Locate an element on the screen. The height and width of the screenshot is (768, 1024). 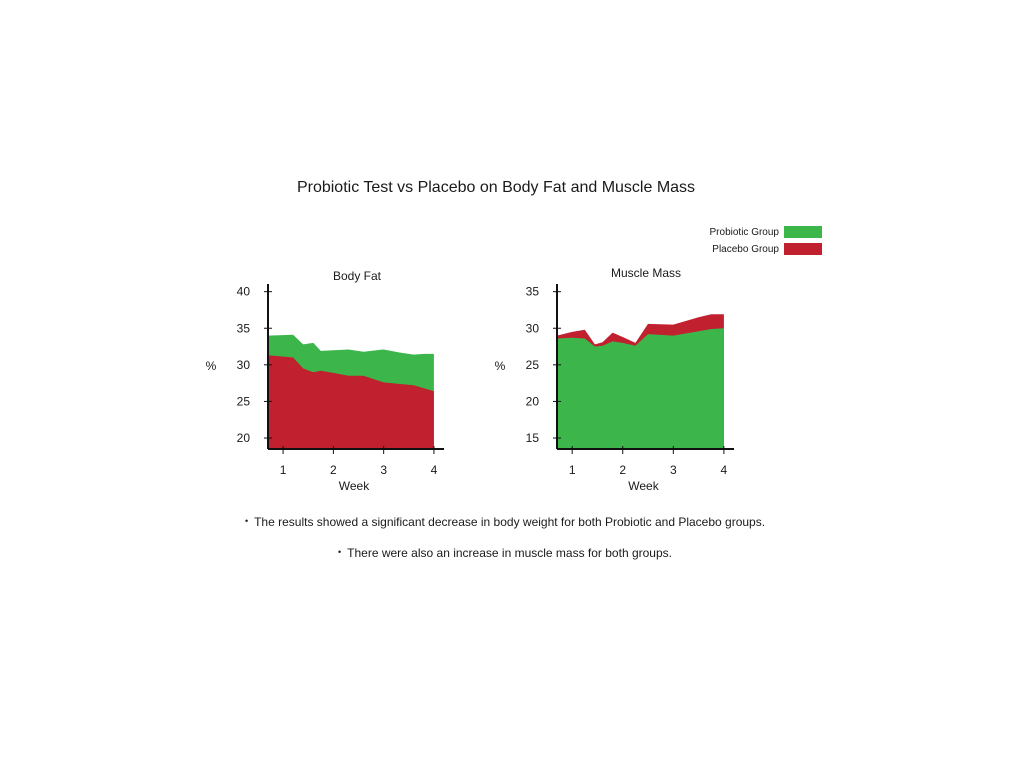
legend-label-probiotic: Probiotic Group is located at coordinates (744, 232).